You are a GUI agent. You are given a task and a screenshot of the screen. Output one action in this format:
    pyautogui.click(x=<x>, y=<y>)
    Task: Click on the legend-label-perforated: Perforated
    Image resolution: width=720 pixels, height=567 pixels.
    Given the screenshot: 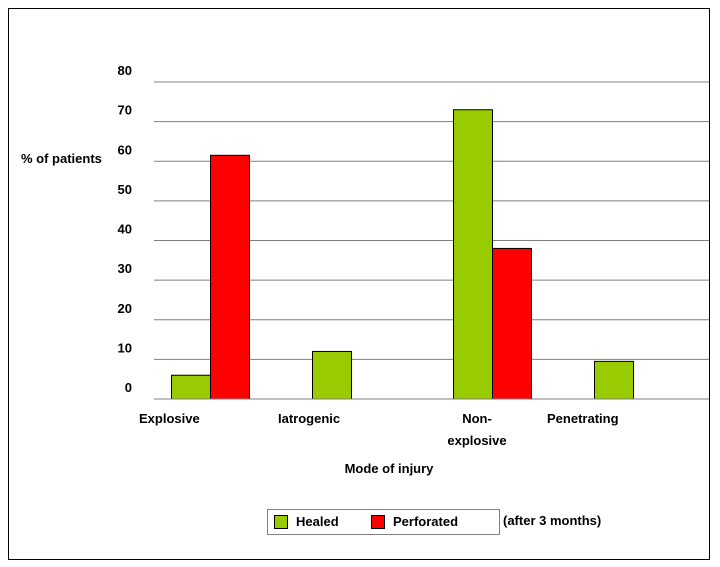 What is the action you would take?
    pyautogui.click(x=426, y=521)
    